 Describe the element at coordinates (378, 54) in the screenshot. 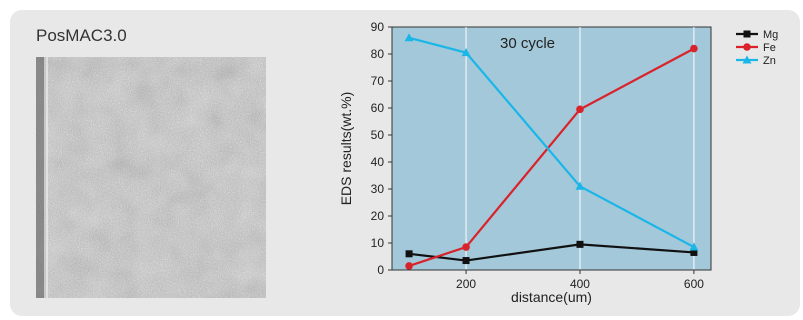

I see `y-tick-label: 80` at that location.